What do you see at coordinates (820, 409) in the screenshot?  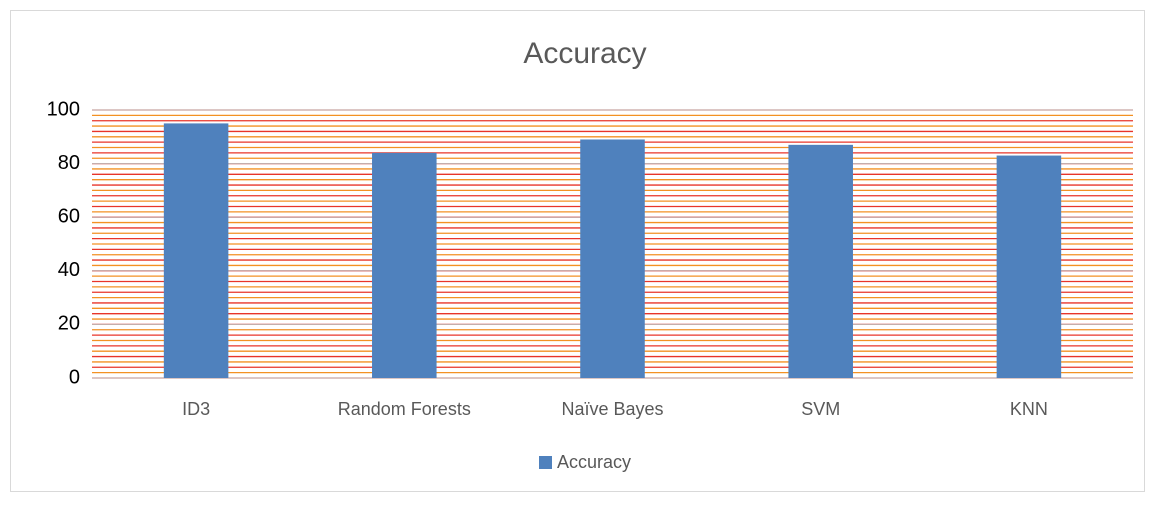 I see `x-tick-label: SVM` at bounding box center [820, 409].